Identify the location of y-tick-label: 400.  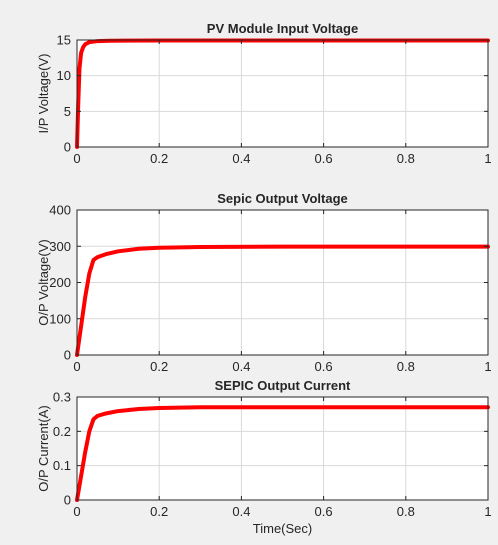
(60, 210).